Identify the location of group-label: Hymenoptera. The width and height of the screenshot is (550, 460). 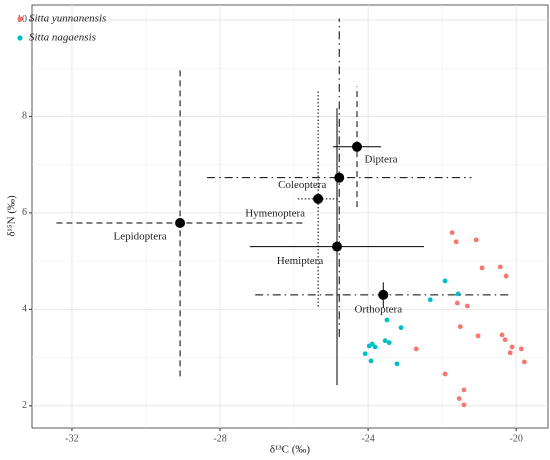
(275, 213).